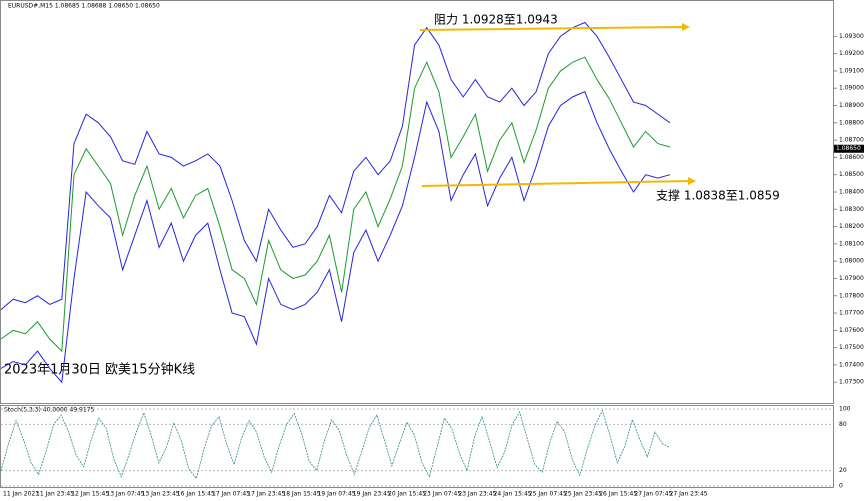  Describe the element at coordinates (513, 494) in the screenshot. I see `x-tick-label: 24 Jan 15:45` at that location.